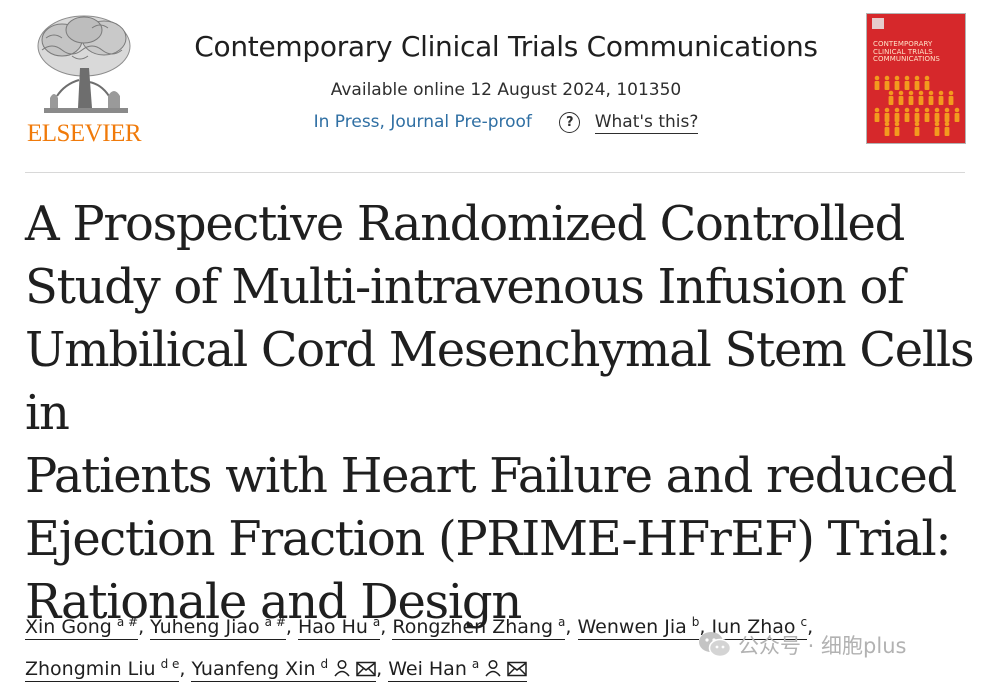 This screenshot has height=688, width=983. I want to click on author-link: Rongzhen Zhang a, so click(479, 627).